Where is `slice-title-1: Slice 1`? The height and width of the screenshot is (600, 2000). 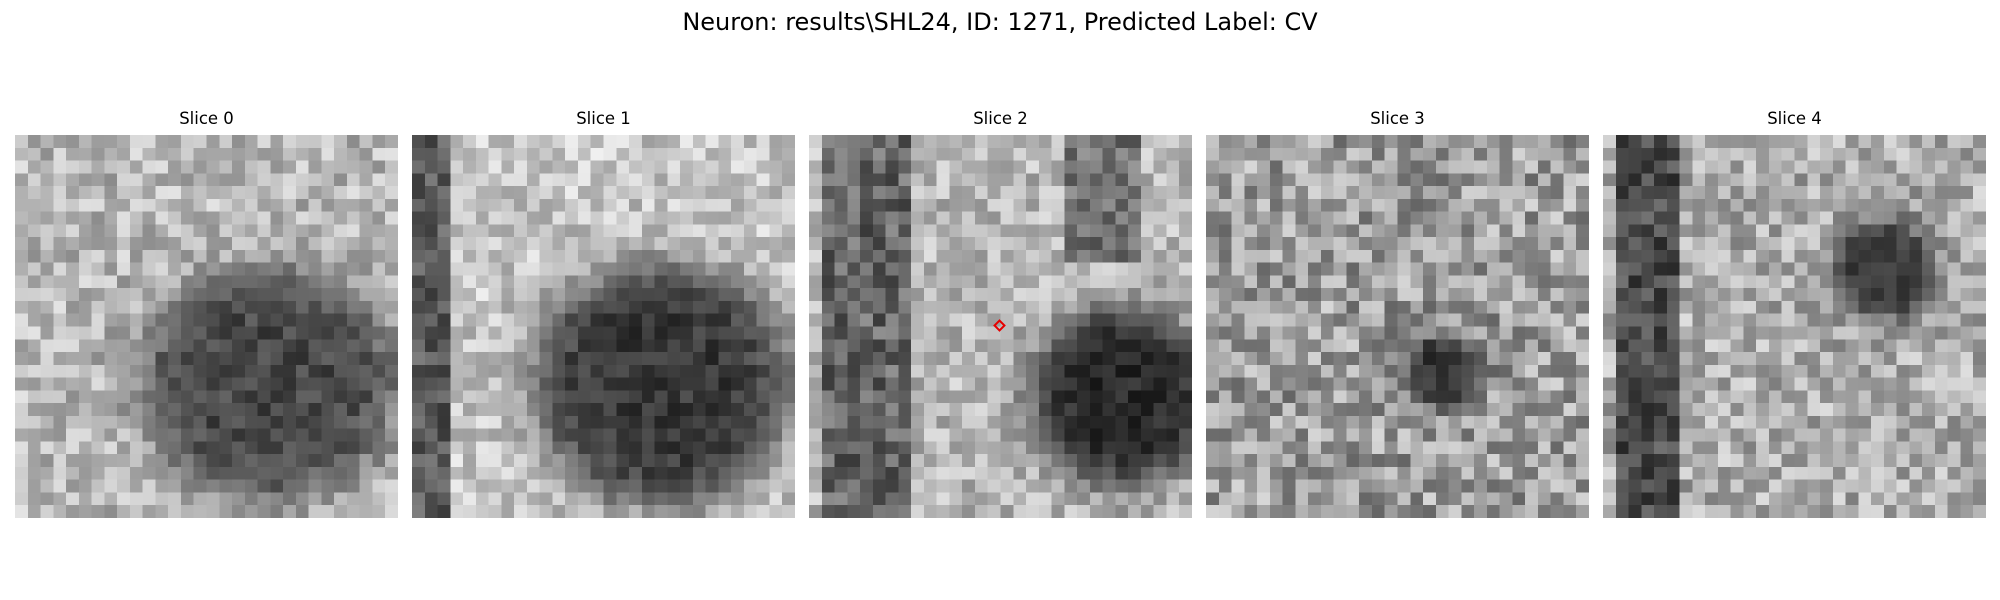 slice-title-1: Slice 1 is located at coordinates (603, 118).